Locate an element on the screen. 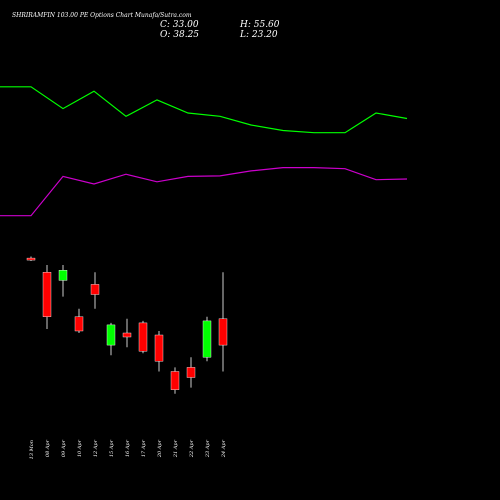 The height and width of the screenshot is (500, 500). green-line is located at coordinates (204, 110).